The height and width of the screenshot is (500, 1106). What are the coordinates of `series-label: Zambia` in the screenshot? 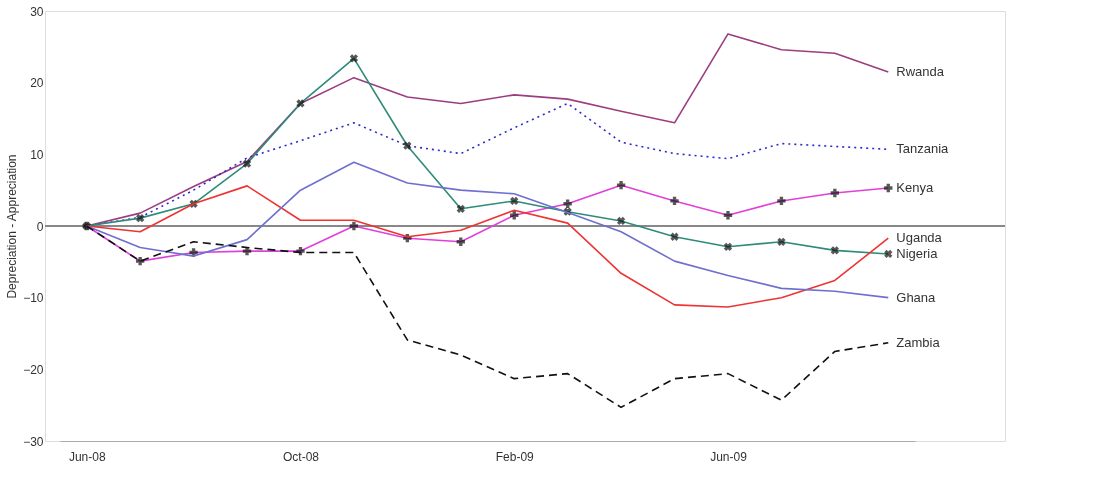 It's located at (918, 342).